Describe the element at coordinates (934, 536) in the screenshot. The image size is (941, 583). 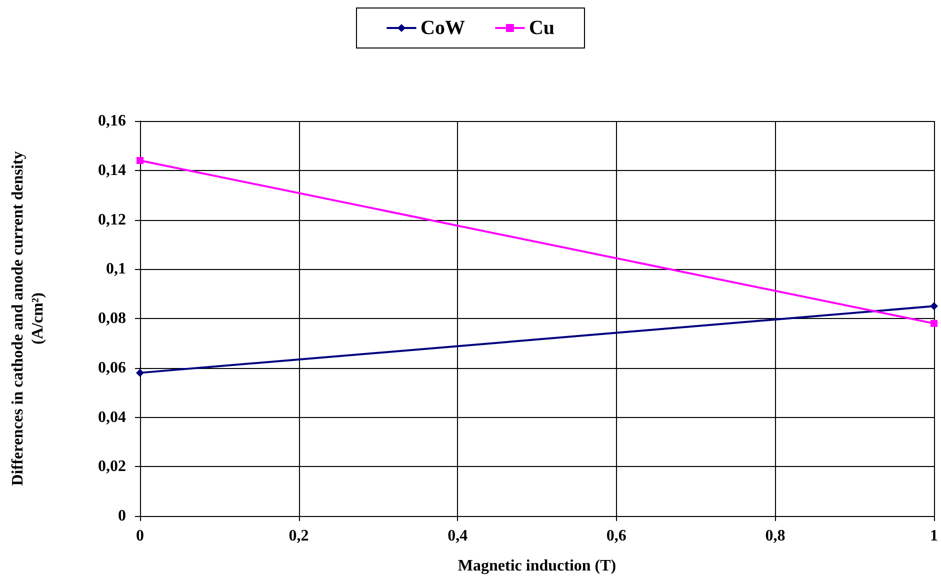
I see `x-tick-label: 1` at that location.